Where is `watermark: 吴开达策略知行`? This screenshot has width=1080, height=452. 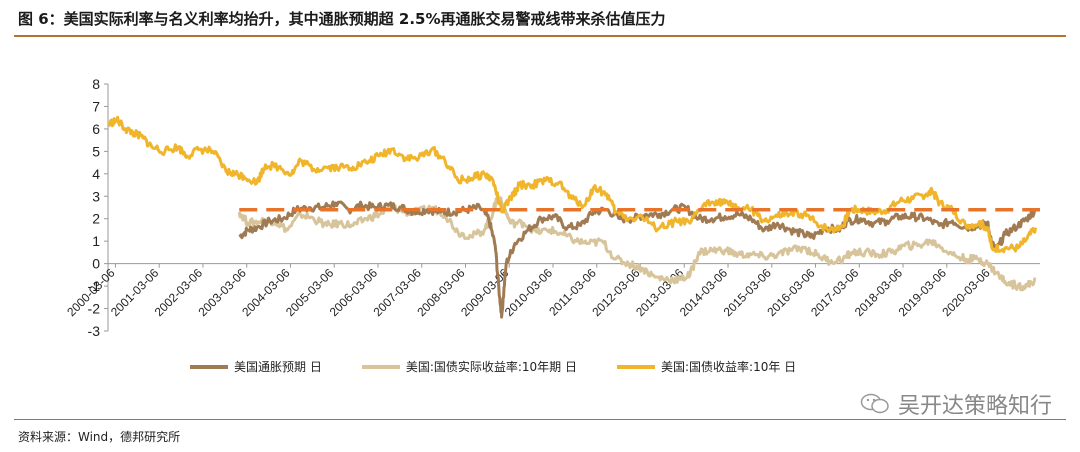 watermark: 吴开达策略知行 is located at coordinates (956, 404).